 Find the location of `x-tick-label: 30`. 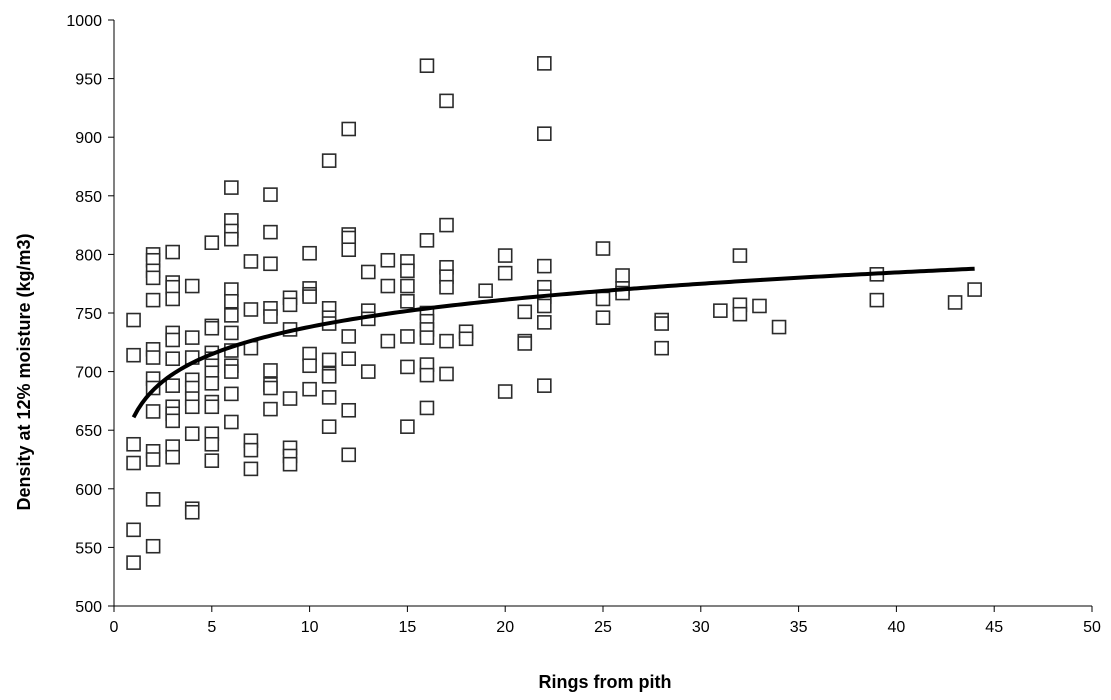

x-tick-label: 30 is located at coordinates (701, 627).